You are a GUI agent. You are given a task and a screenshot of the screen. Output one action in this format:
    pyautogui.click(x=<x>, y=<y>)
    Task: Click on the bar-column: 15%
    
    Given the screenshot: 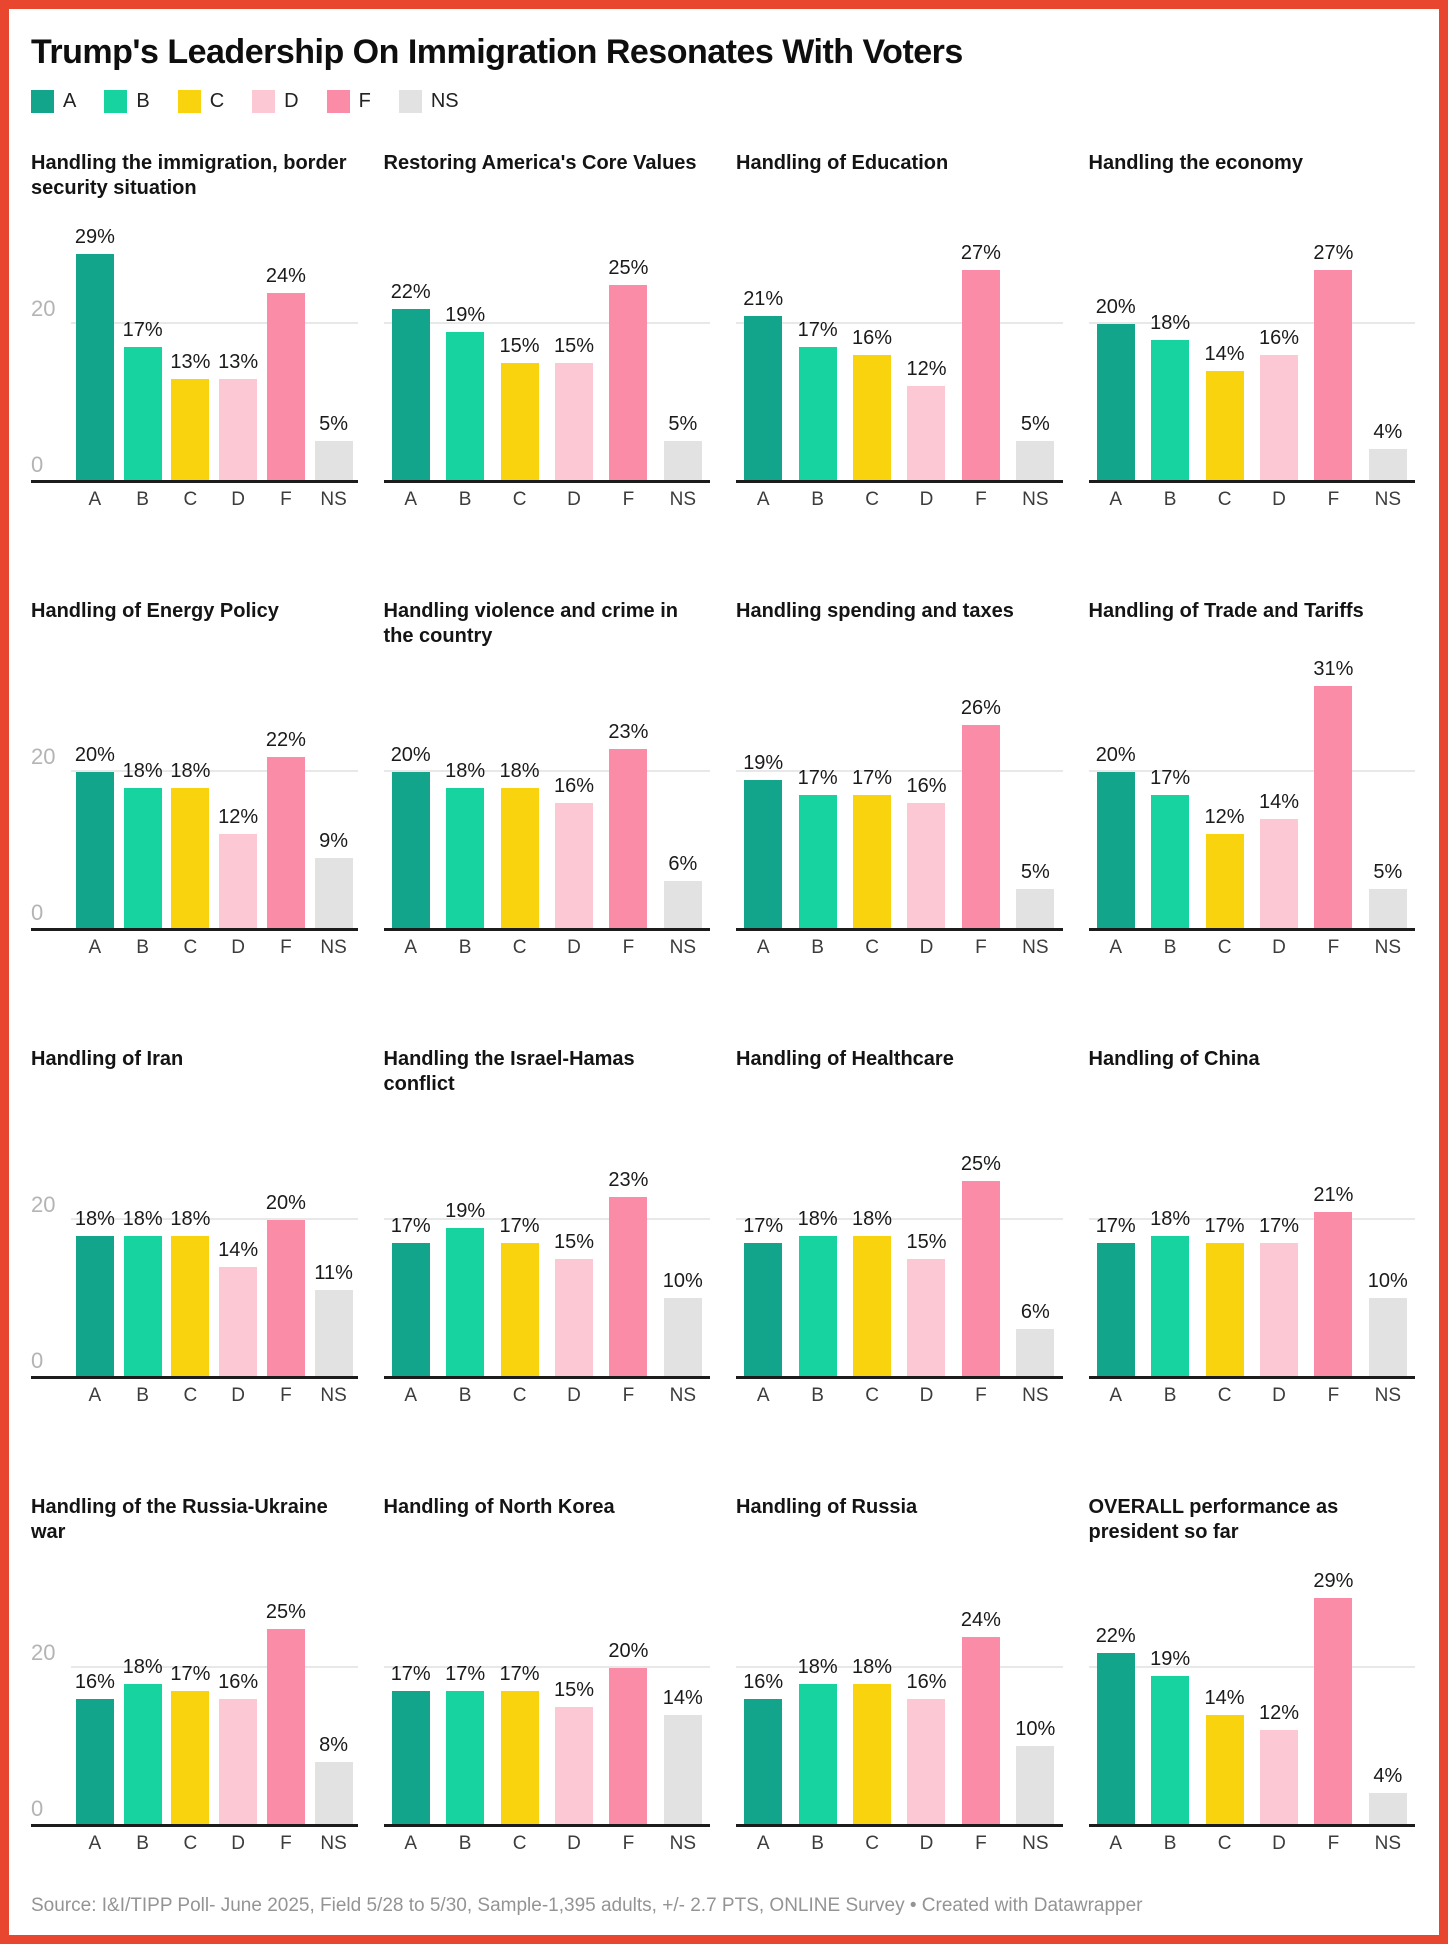 What is the action you would take?
    pyautogui.click(x=574, y=407)
    